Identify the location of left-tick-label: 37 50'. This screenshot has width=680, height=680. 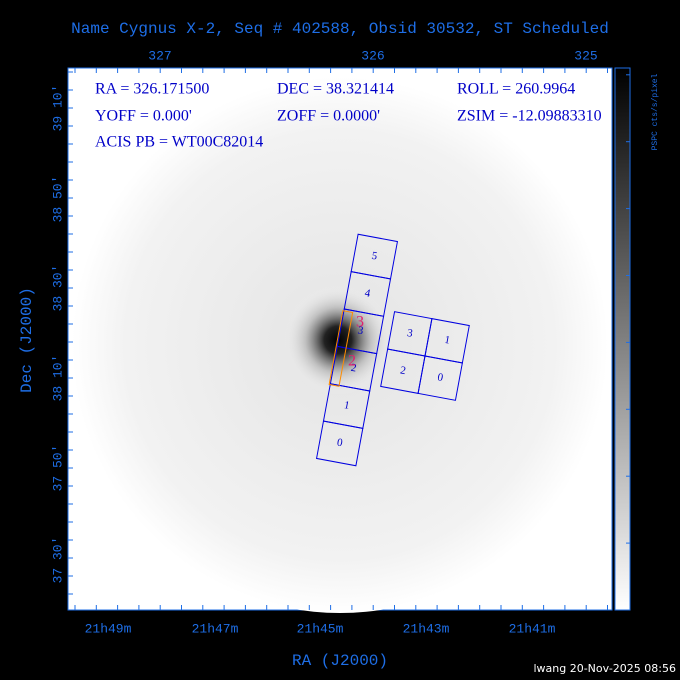
(57, 468).